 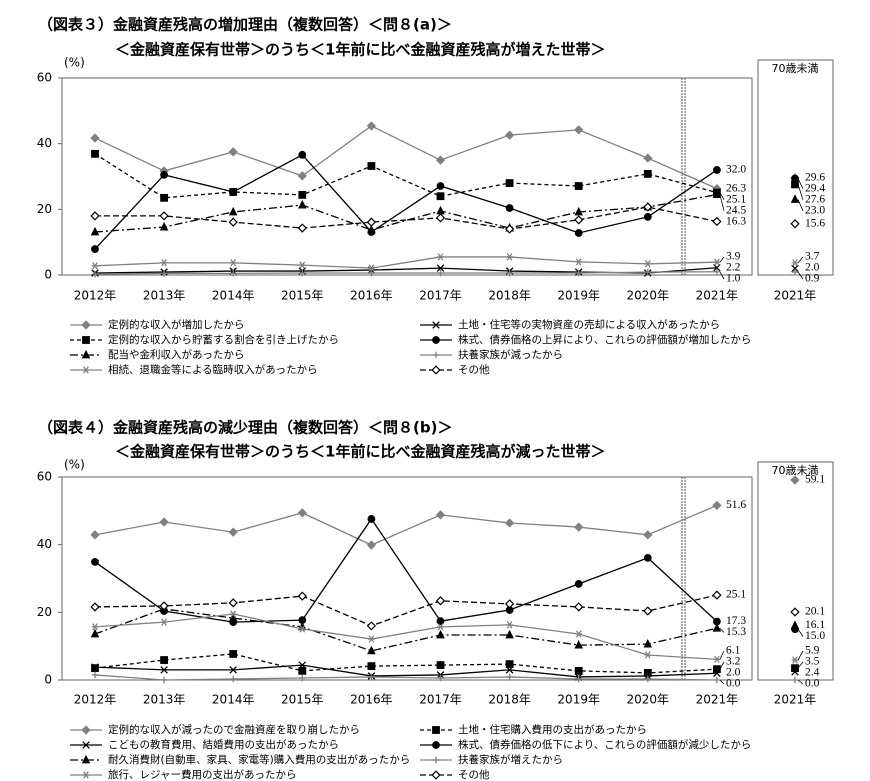 What do you see at coordinates (795, 470) in the screenshot?
I see `side-title: 70歳未満` at bounding box center [795, 470].